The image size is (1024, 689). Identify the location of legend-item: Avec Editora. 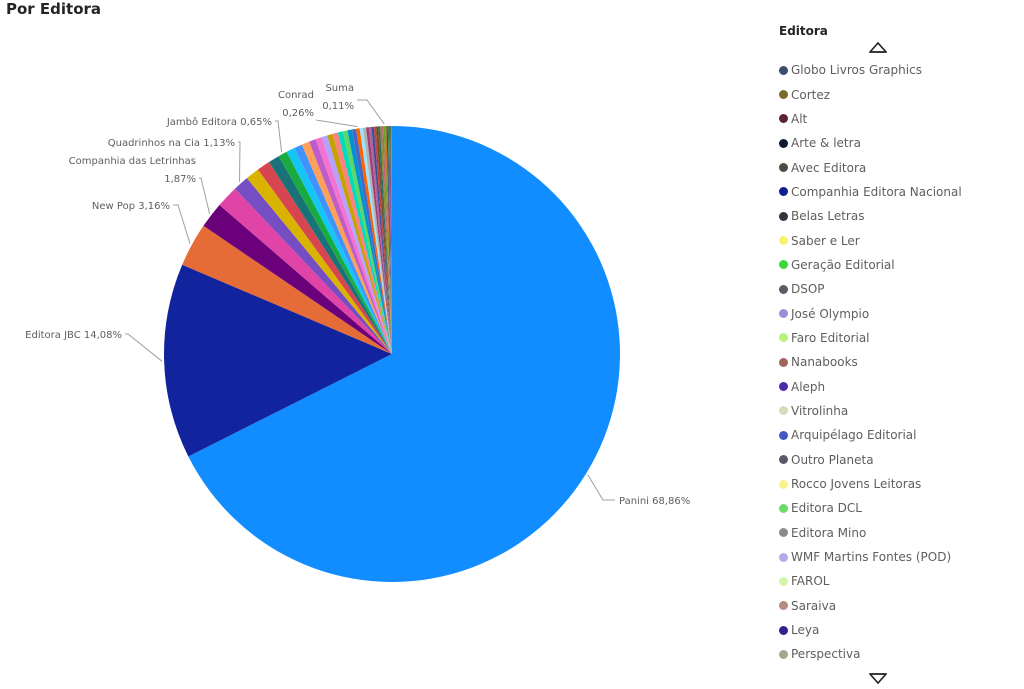
(870, 167).